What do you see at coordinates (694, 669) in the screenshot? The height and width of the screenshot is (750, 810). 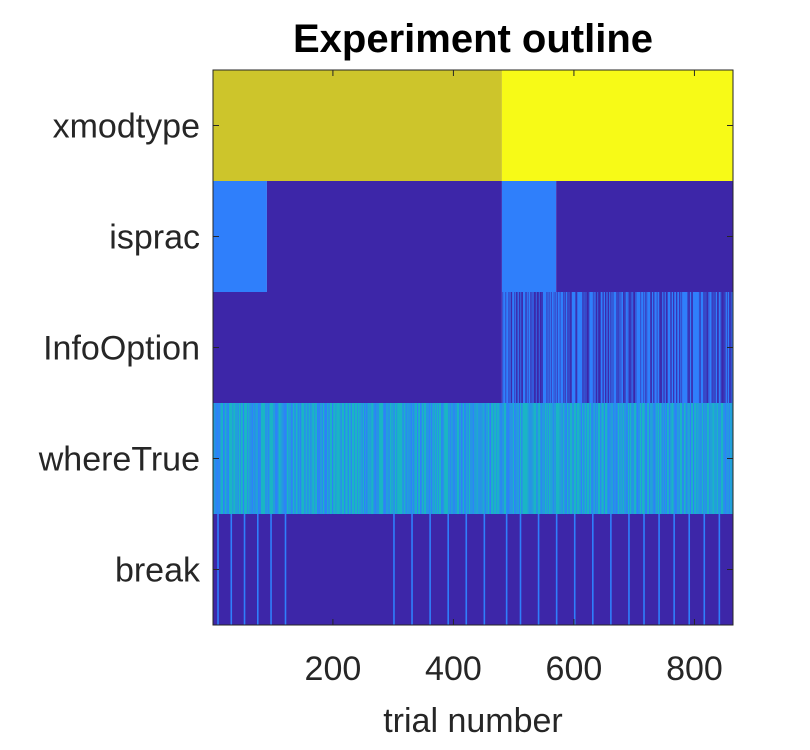 I see `x-tick-label: 800` at bounding box center [694, 669].